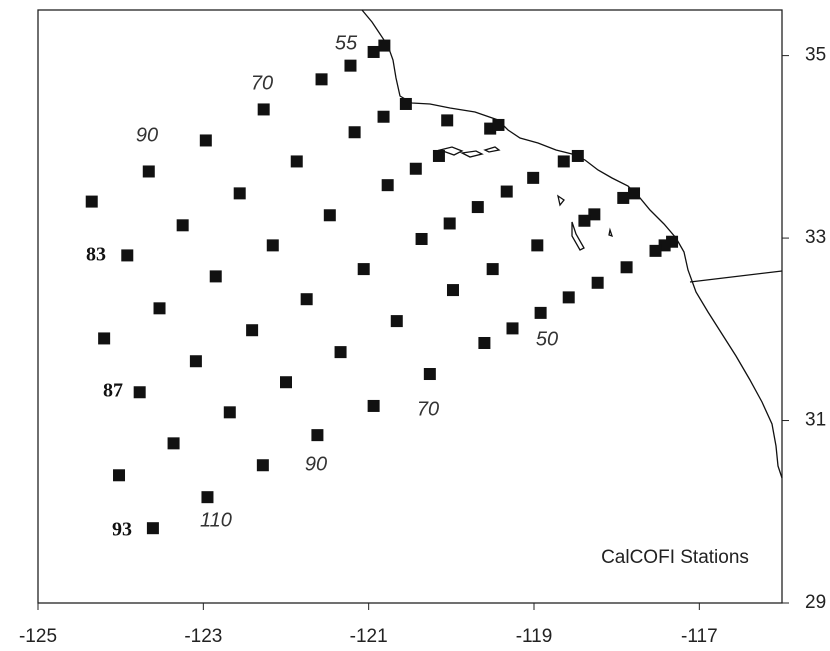  I want to click on x-tick-label: -121, so click(369, 636).